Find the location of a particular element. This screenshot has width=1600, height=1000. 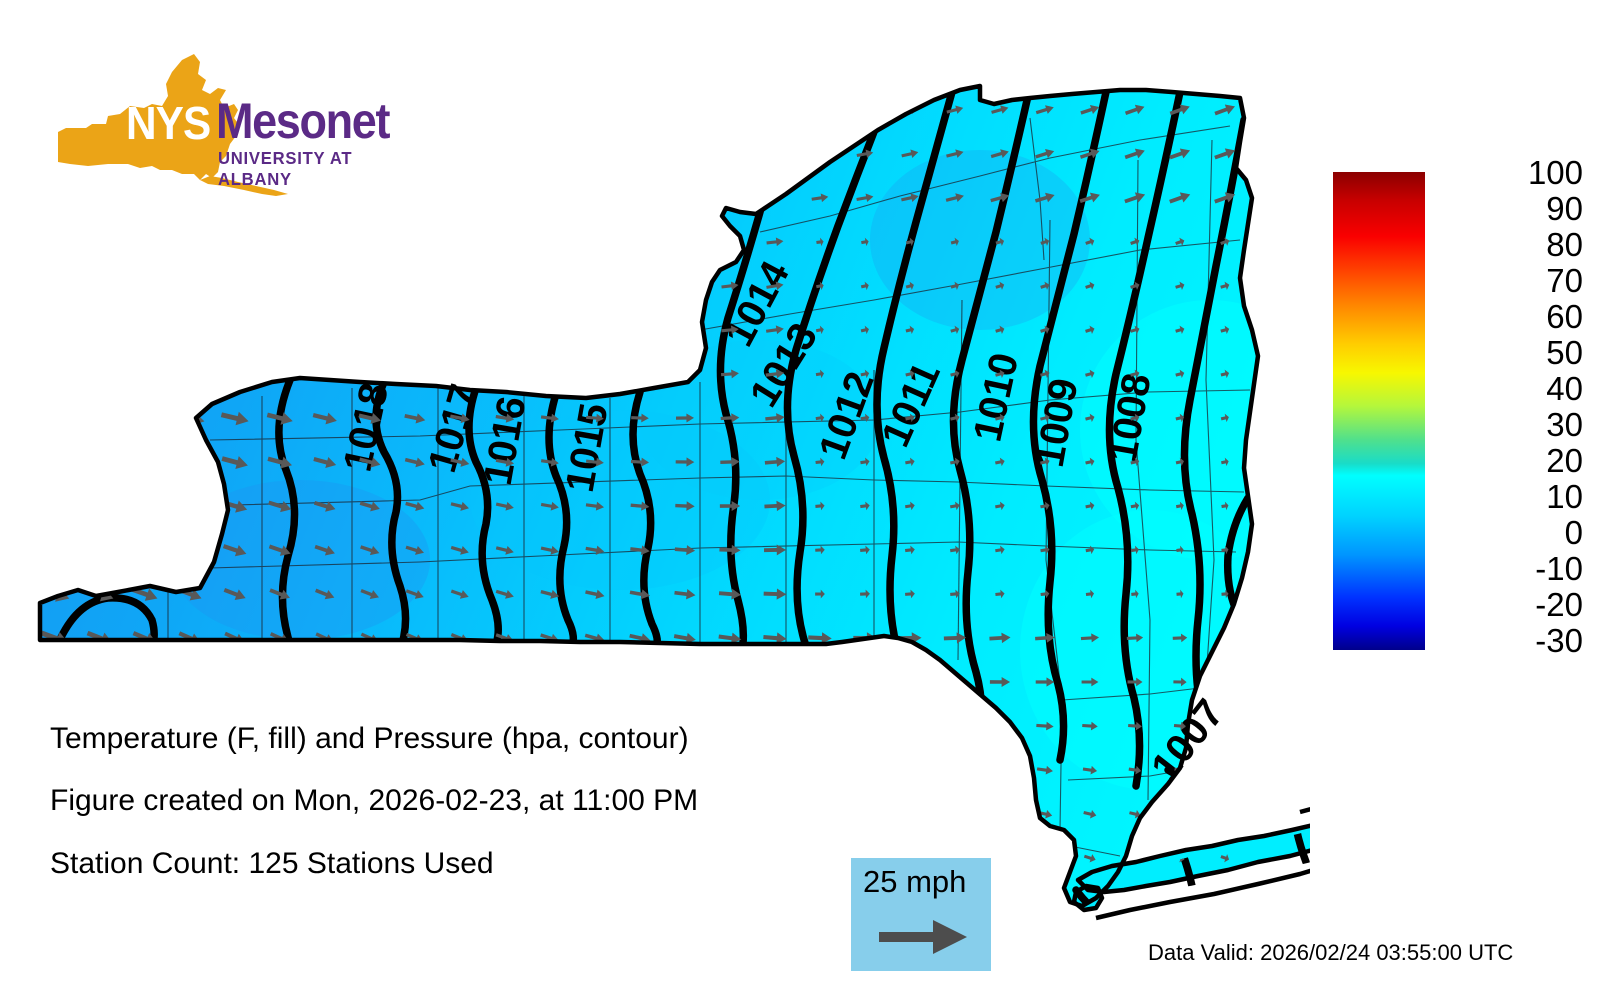

wind-legend-label: 25 mph is located at coordinates (915, 881).